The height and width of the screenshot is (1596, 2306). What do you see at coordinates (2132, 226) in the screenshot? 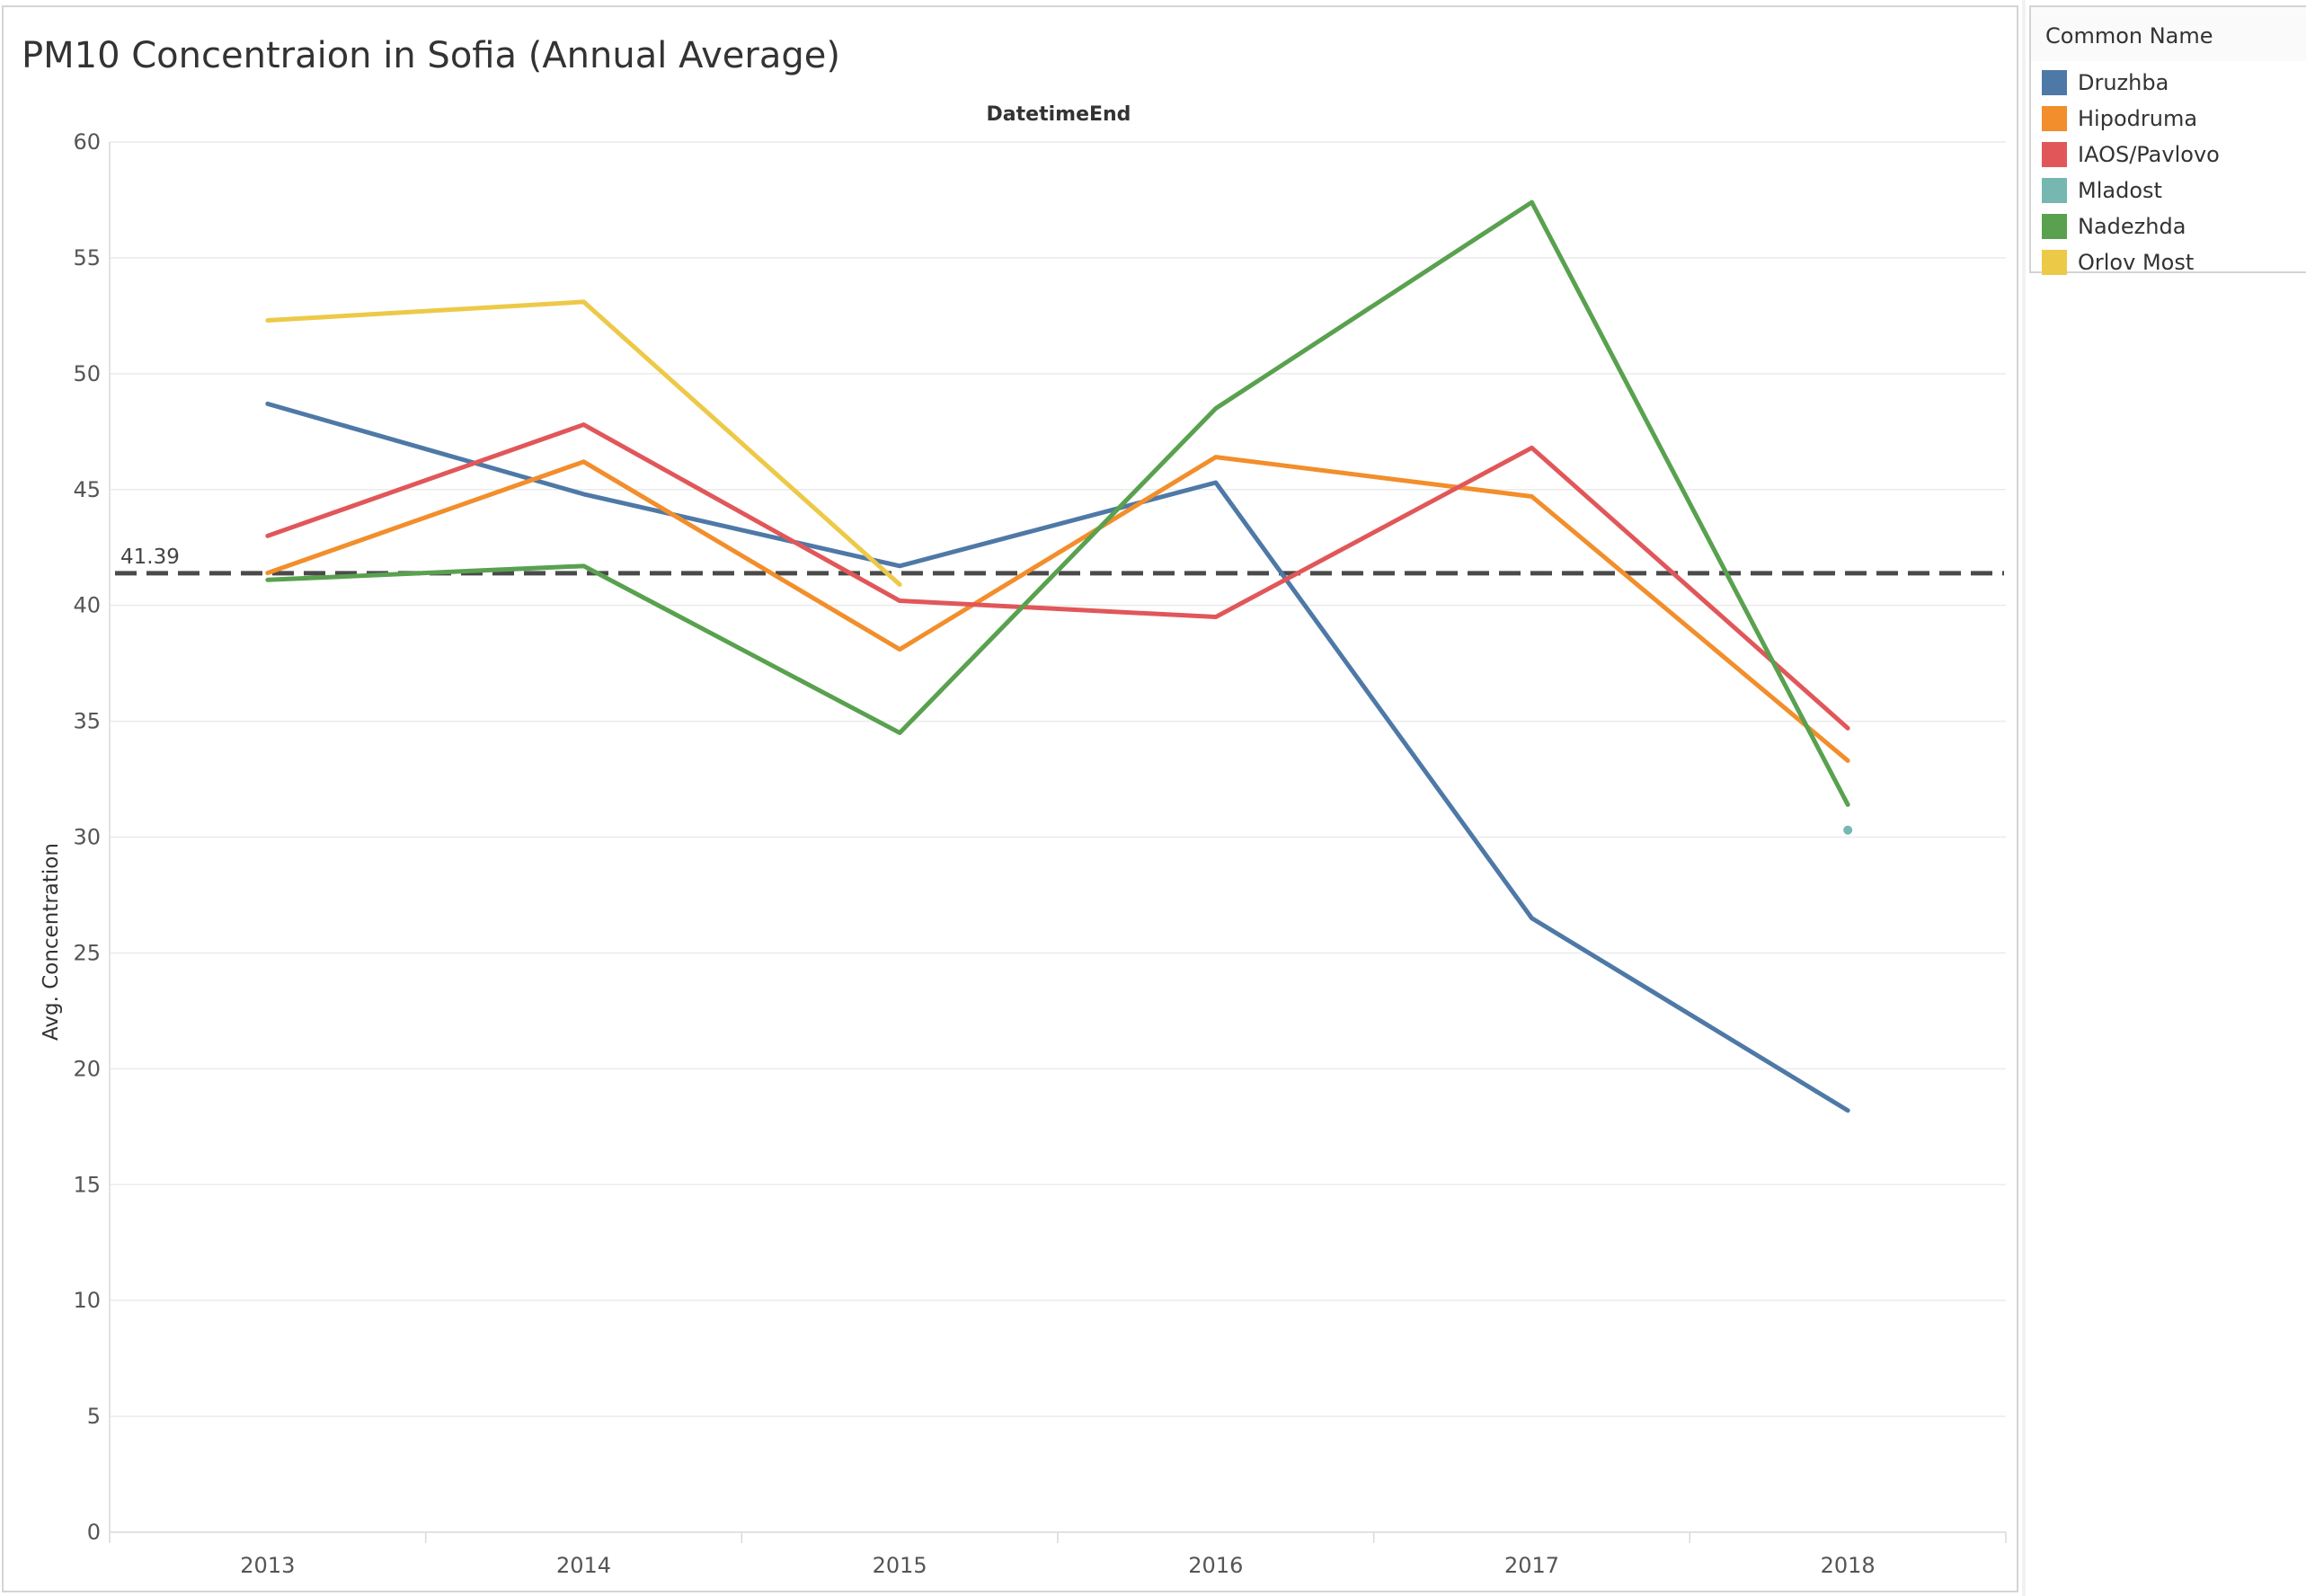
I see `legend-label: Nadezhda` at bounding box center [2132, 226].